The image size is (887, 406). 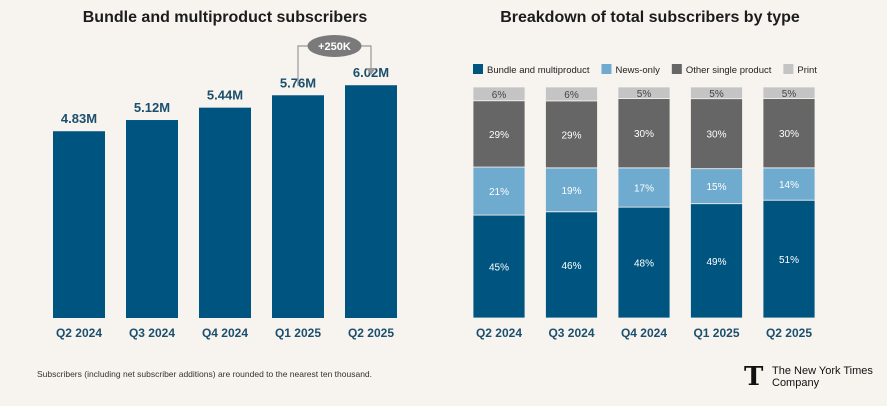 I want to click on legend-label: Other single product, so click(x=729, y=70).